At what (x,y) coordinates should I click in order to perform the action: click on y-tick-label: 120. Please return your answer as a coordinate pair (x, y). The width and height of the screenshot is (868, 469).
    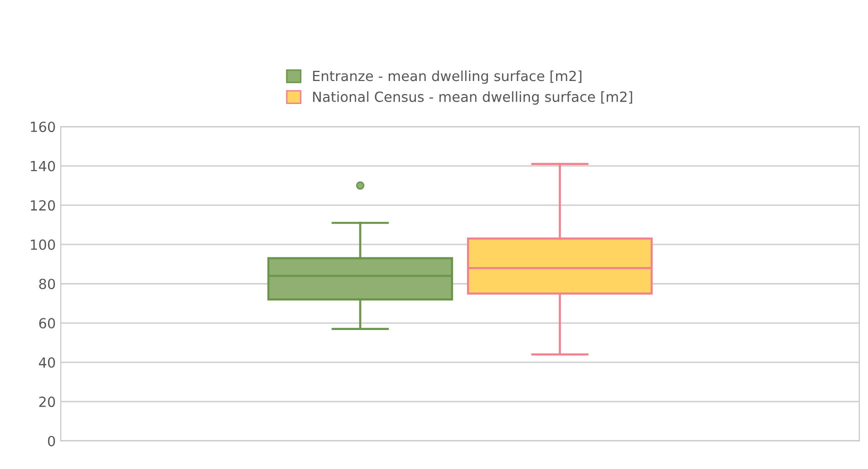
    Looking at the image, I should click on (42, 205).